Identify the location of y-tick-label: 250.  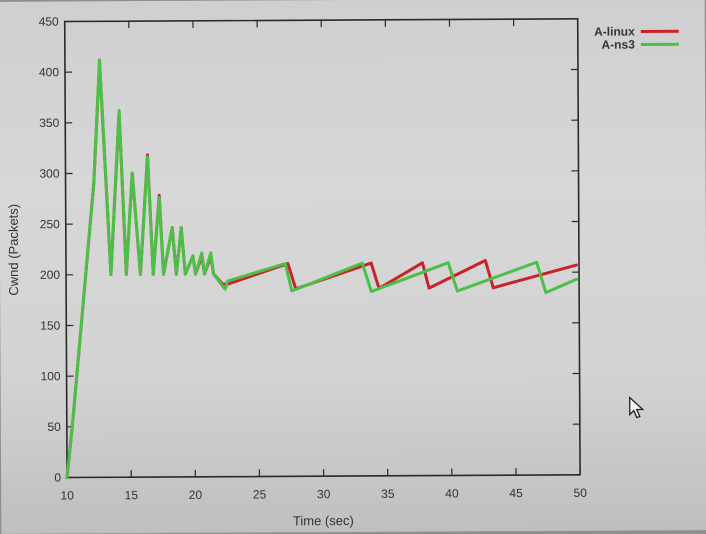
(50, 224).